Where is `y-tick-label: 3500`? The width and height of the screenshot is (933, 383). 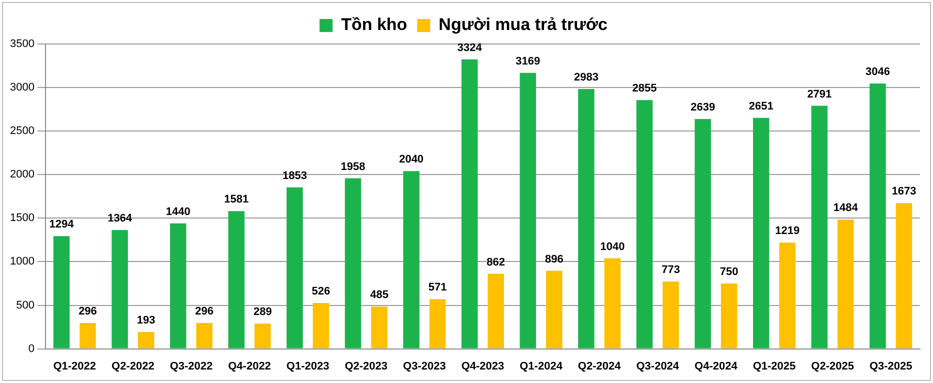 y-tick-label: 3500 is located at coordinates (22, 44).